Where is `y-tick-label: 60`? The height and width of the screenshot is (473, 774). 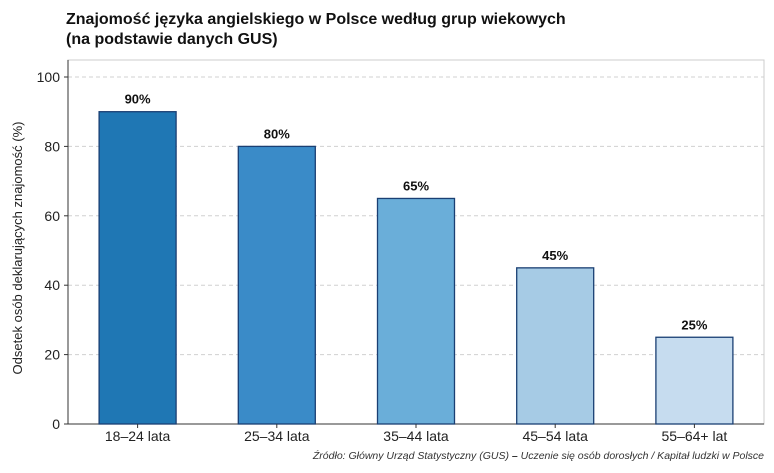 y-tick-label: 60 is located at coordinates (52, 216).